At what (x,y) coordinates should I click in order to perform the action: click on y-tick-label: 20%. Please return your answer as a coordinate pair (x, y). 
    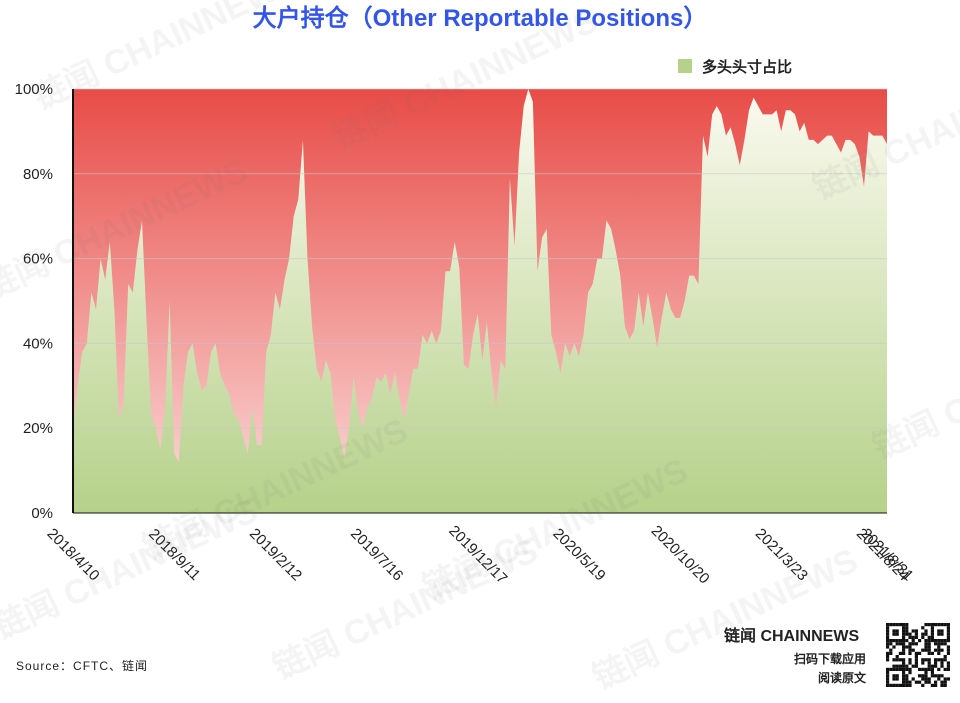
    Looking at the image, I should click on (38, 428).